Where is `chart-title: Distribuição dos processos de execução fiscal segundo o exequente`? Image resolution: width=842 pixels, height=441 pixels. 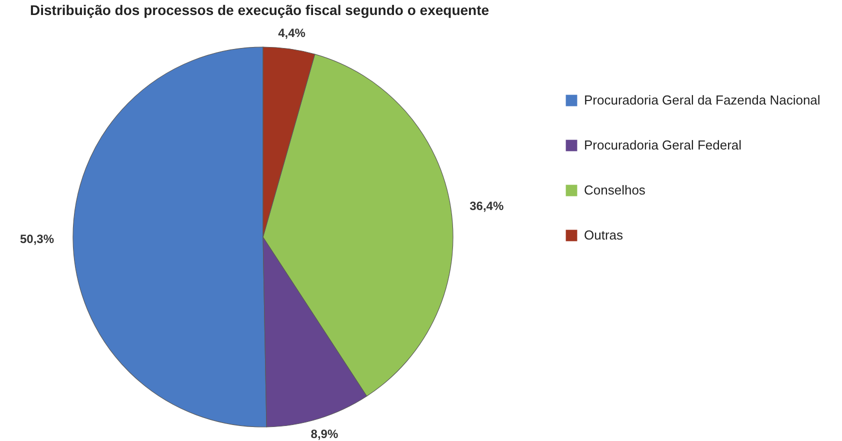 chart-title: Distribuição dos processos de execução fiscal segundo o exequente is located at coordinates (260, 10).